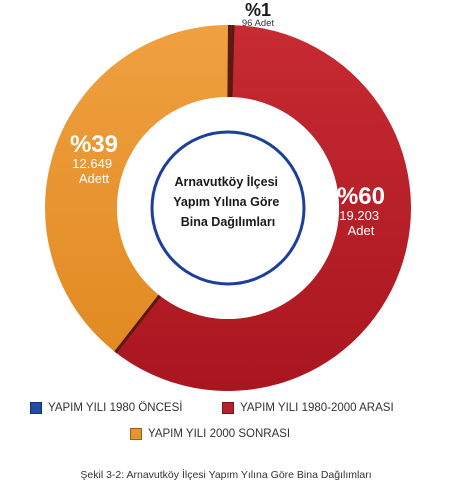  What do you see at coordinates (115, 408) in the screenshot?
I see `legend-label: YAPIM YILI 1980 ÖNCESİ` at bounding box center [115, 408].